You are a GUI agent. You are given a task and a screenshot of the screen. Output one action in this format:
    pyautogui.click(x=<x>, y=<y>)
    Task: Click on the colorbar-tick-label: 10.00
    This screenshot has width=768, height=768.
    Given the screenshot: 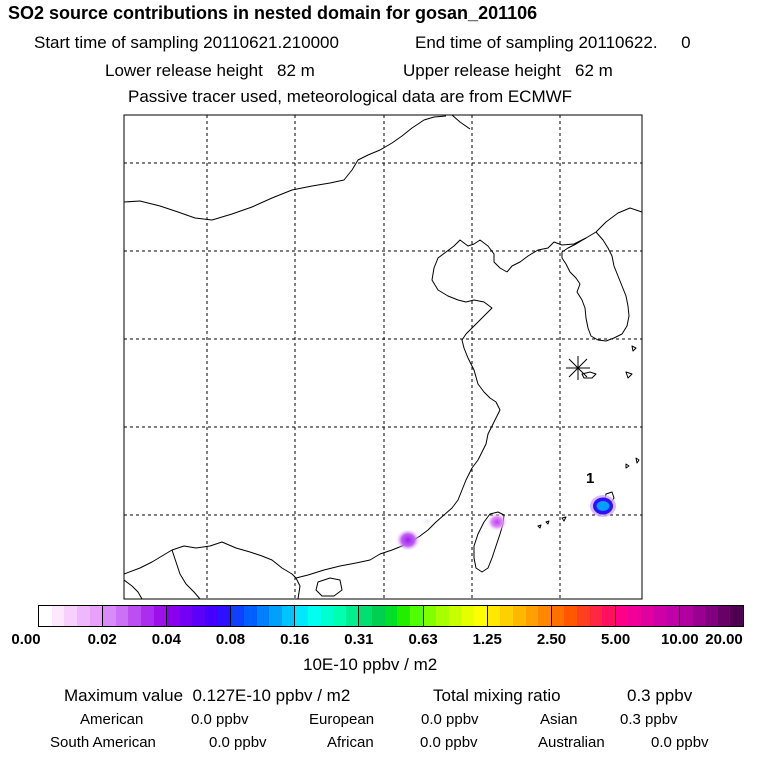 What is the action you would take?
    pyautogui.click(x=680, y=639)
    